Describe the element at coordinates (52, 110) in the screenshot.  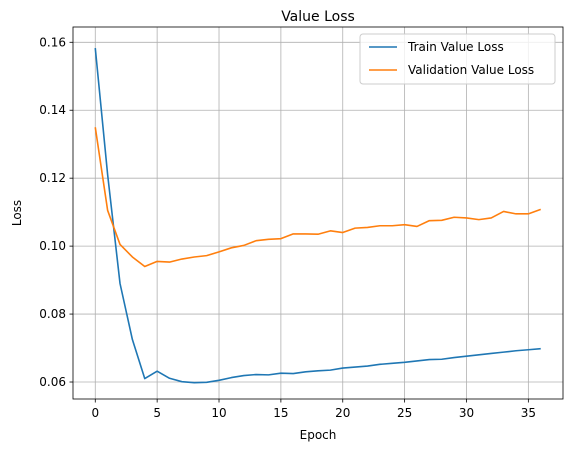
I see `y-tick-label: 0.14` at that location.